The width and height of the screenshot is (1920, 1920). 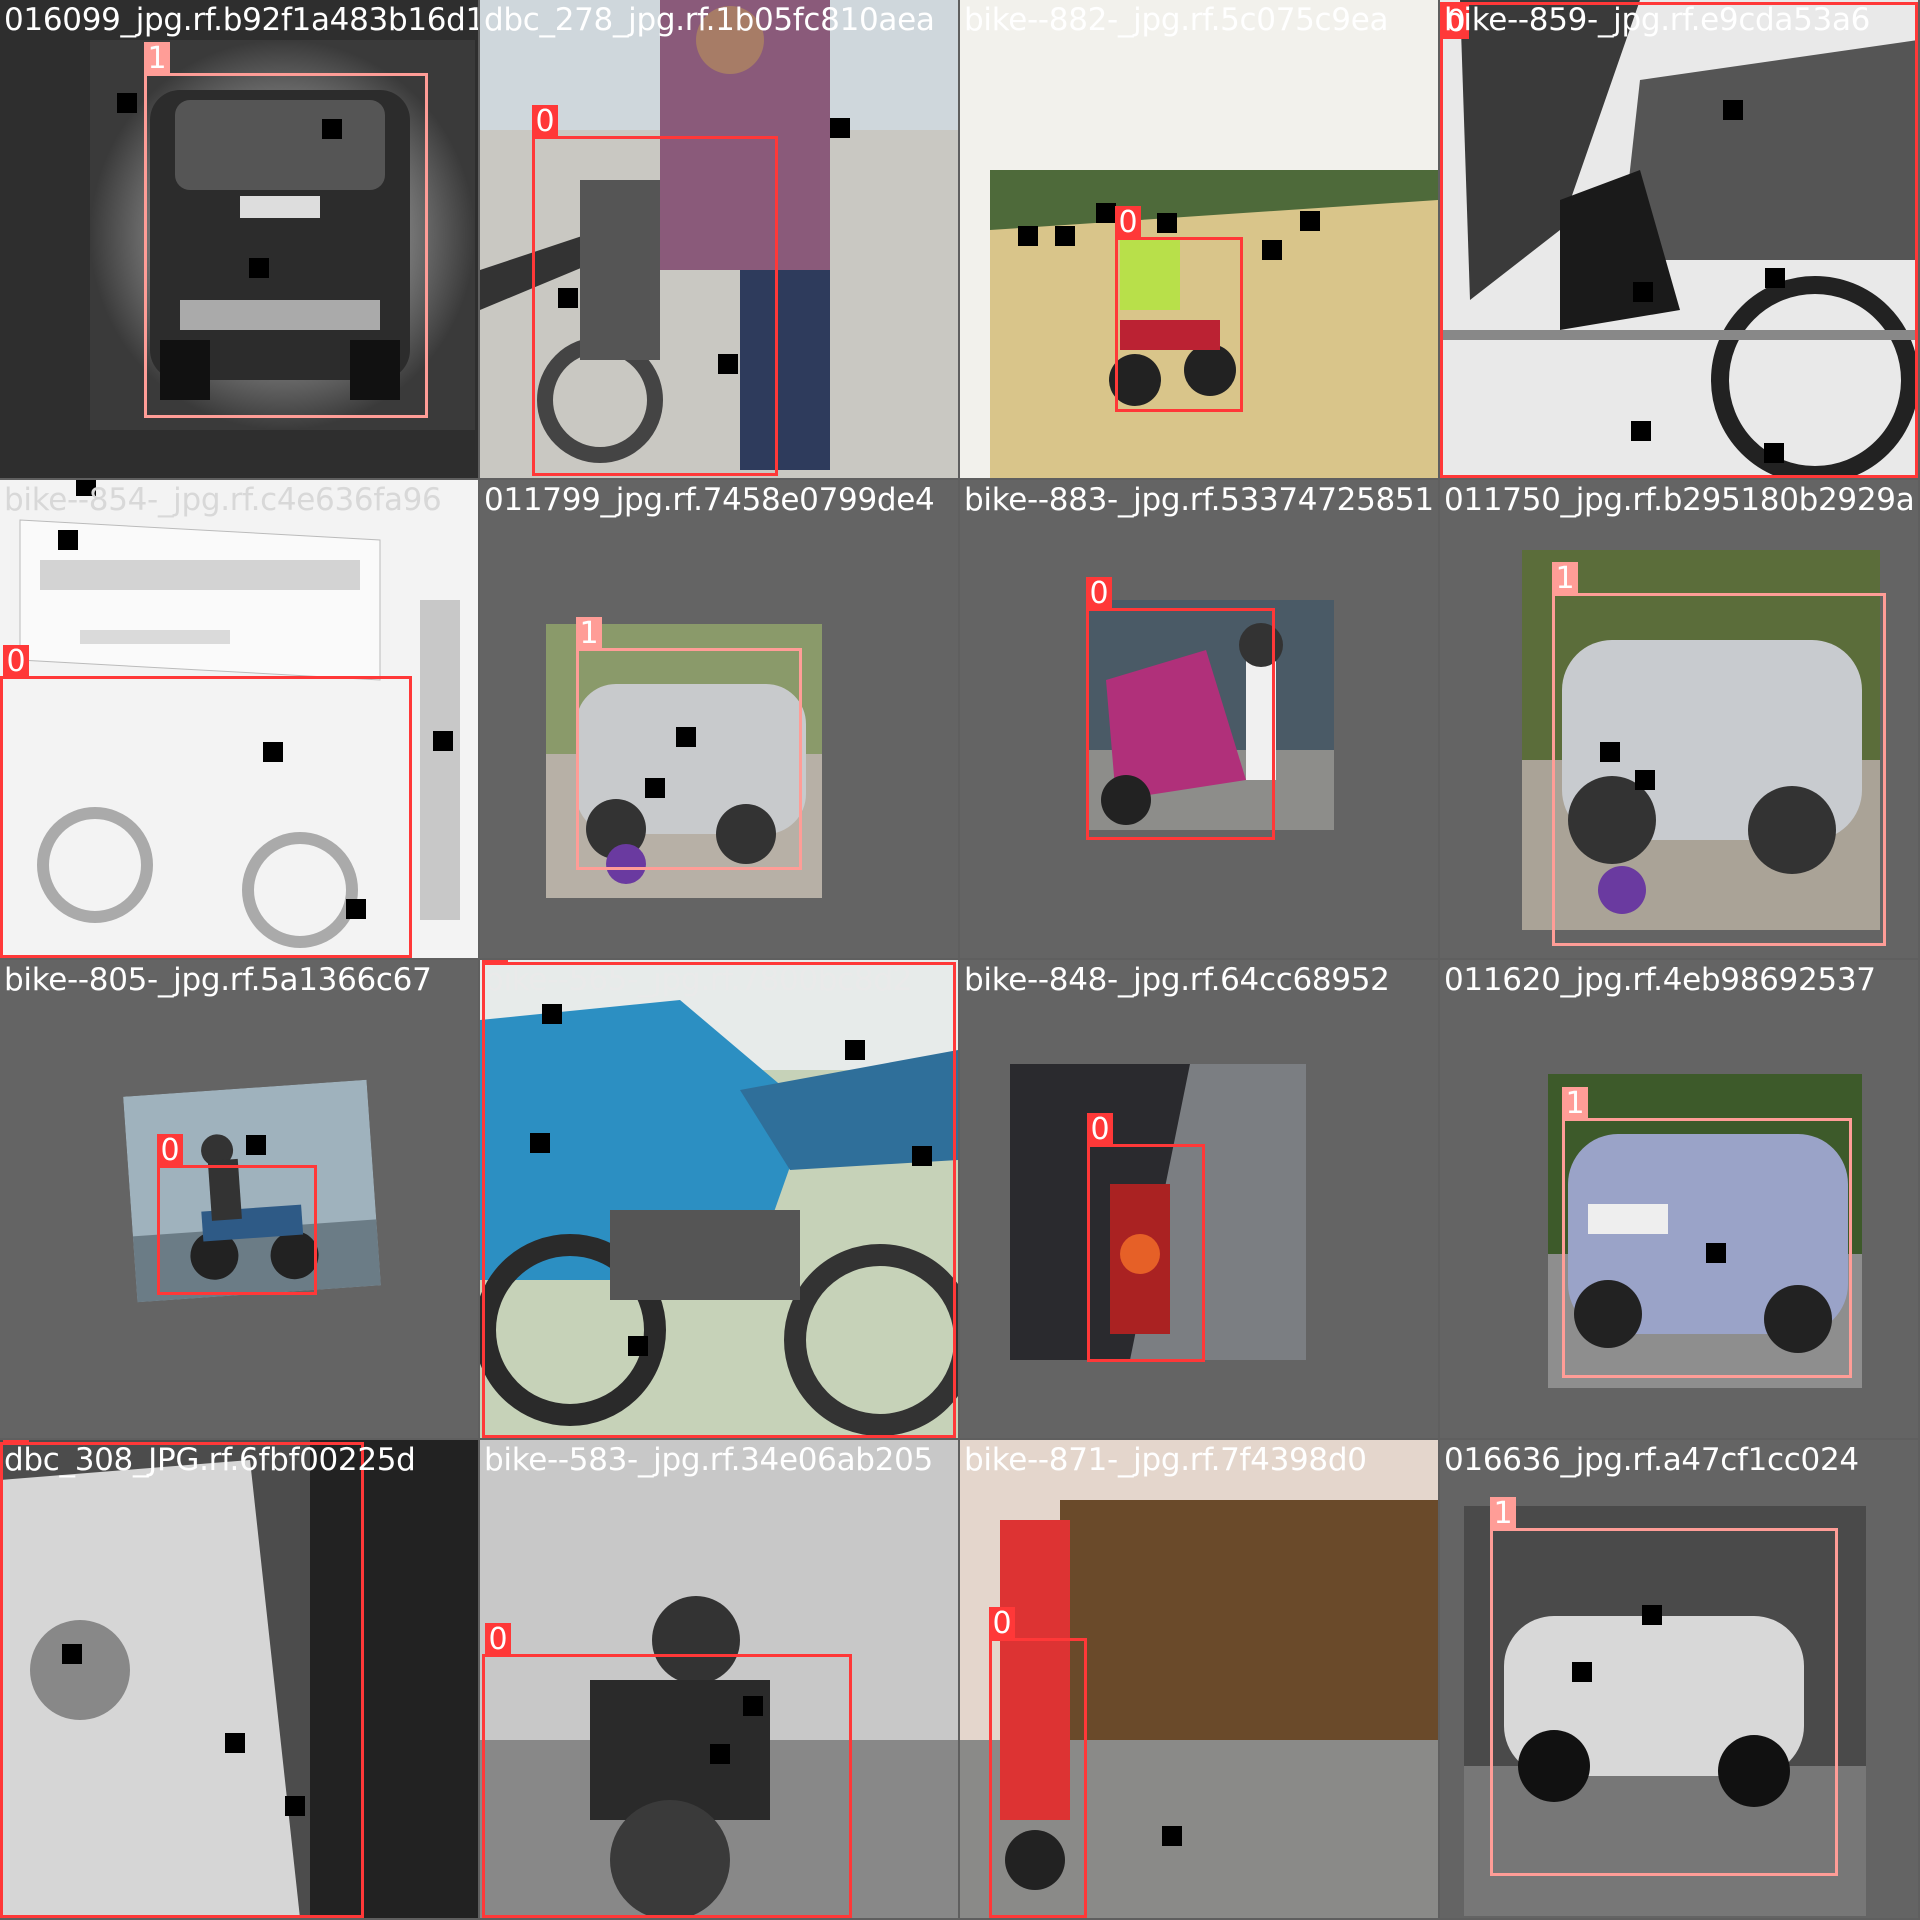 What do you see at coordinates (1199, 500) in the screenshot?
I see `image-filename: bike--883-_jpg.rf.53374725851` at bounding box center [1199, 500].